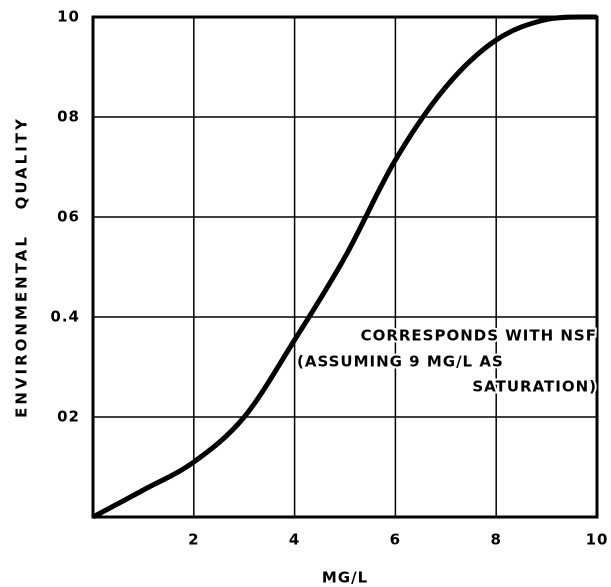  I want to click on x-tick-label: 8, so click(495, 540).